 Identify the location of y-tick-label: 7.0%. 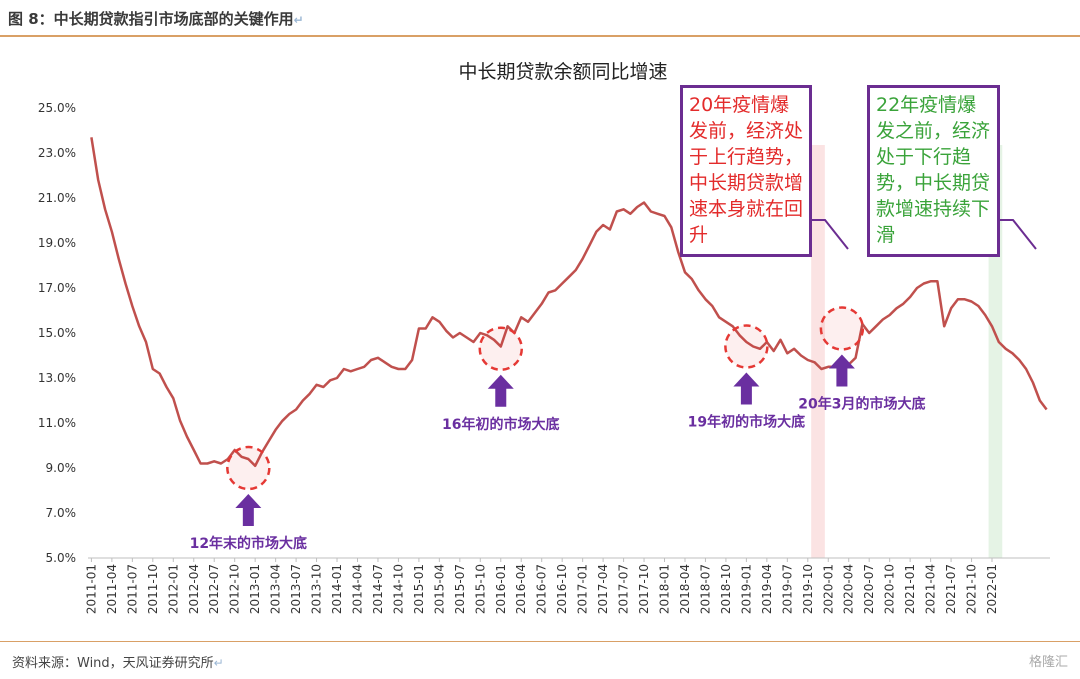
(61, 513).